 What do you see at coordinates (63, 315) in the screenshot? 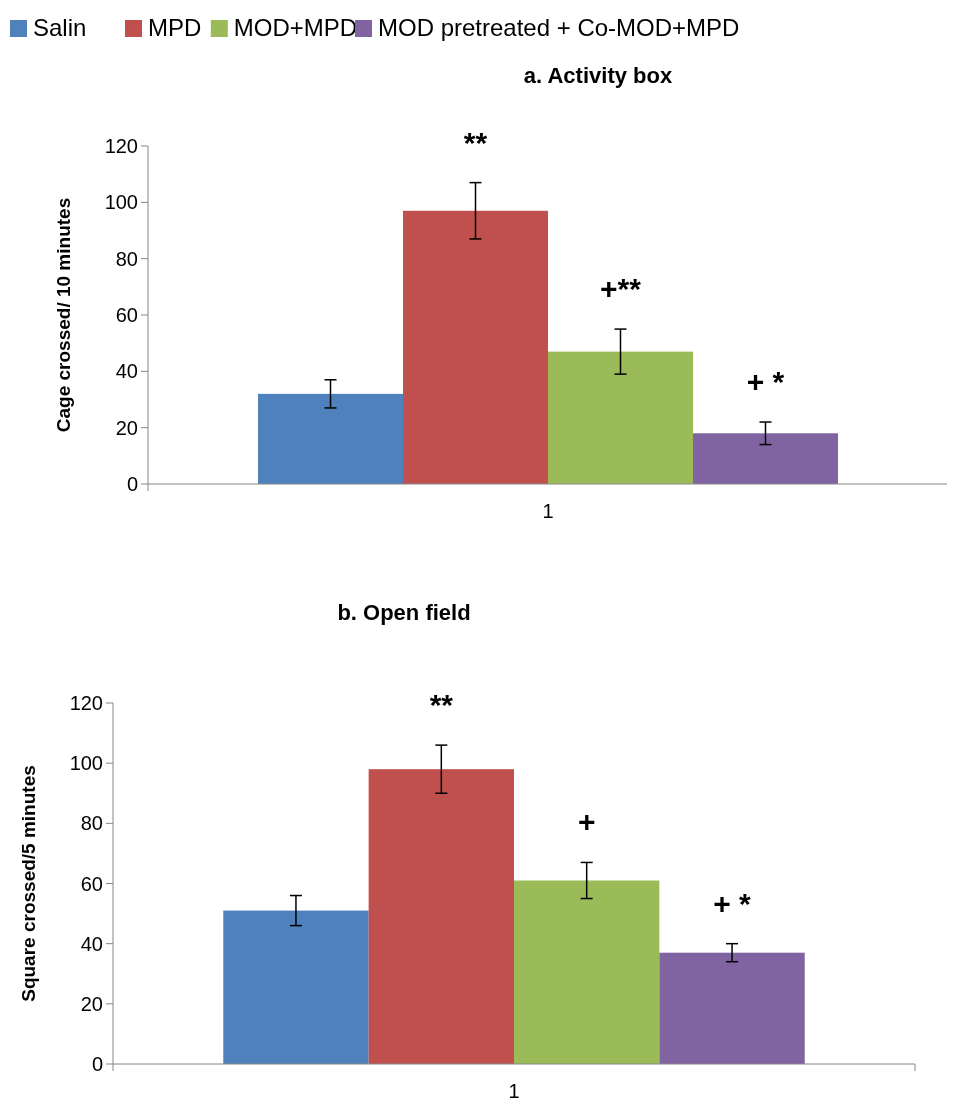
I see `y-axis-title: Cage crossed/ 10 minutes` at bounding box center [63, 315].